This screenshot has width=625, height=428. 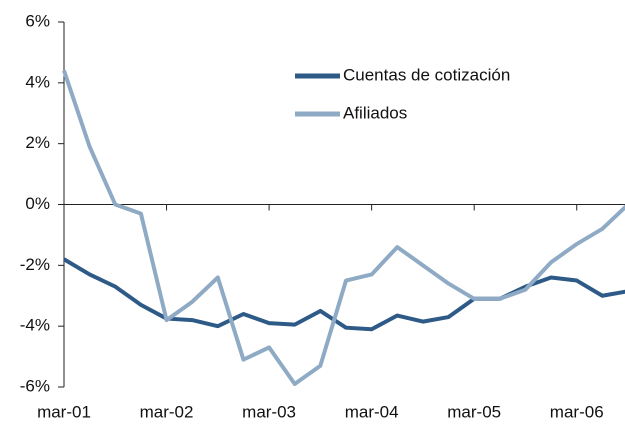 I want to click on legend-label: Cuentas de cotización, so click(x=426, y=74).